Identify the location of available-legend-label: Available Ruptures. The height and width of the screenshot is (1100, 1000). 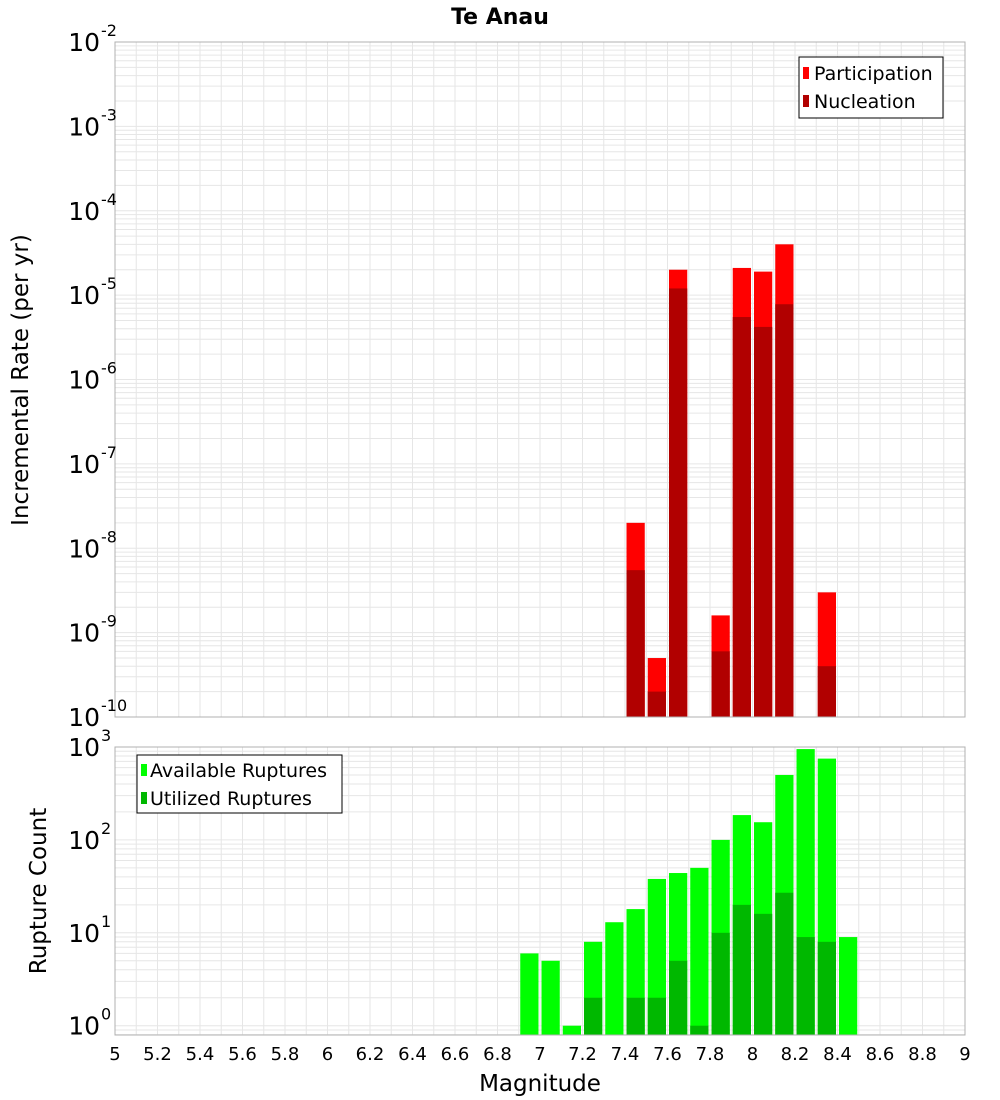
(238, 771).